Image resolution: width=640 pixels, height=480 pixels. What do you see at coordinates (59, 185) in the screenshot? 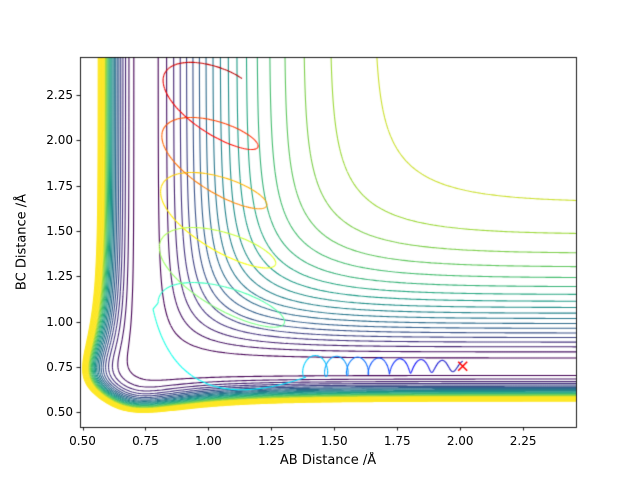
I see `y-tick-label: 1.75` at bounding box center [59, 185].